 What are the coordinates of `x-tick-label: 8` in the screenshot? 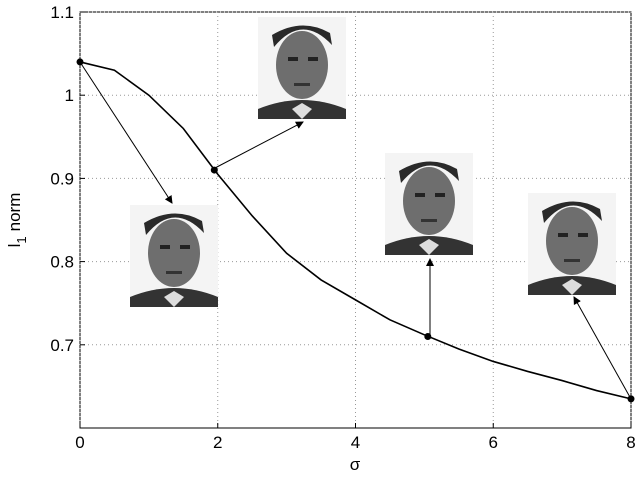 It's located at (630, 442).